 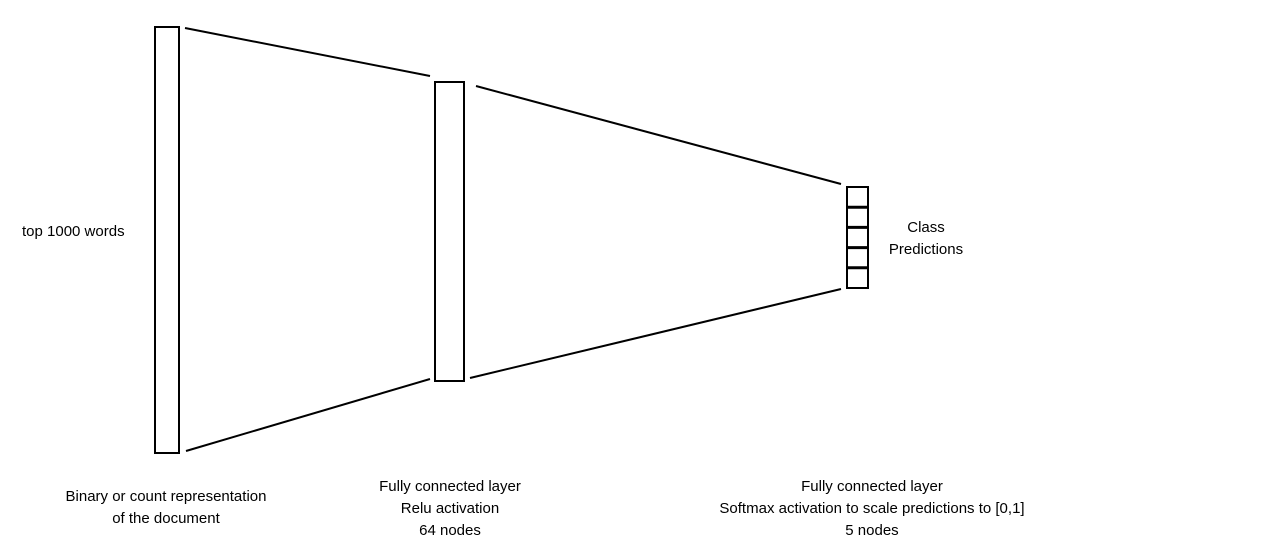 I want to click on input-layer-box, so click(x=167, y=240).